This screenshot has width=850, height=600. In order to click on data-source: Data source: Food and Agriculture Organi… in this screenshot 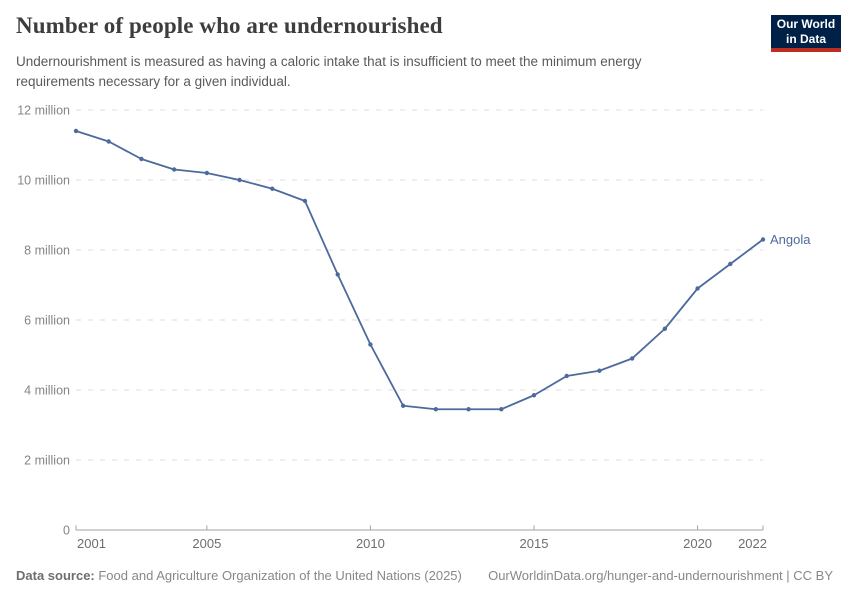, I will do `click(239, 575)`.